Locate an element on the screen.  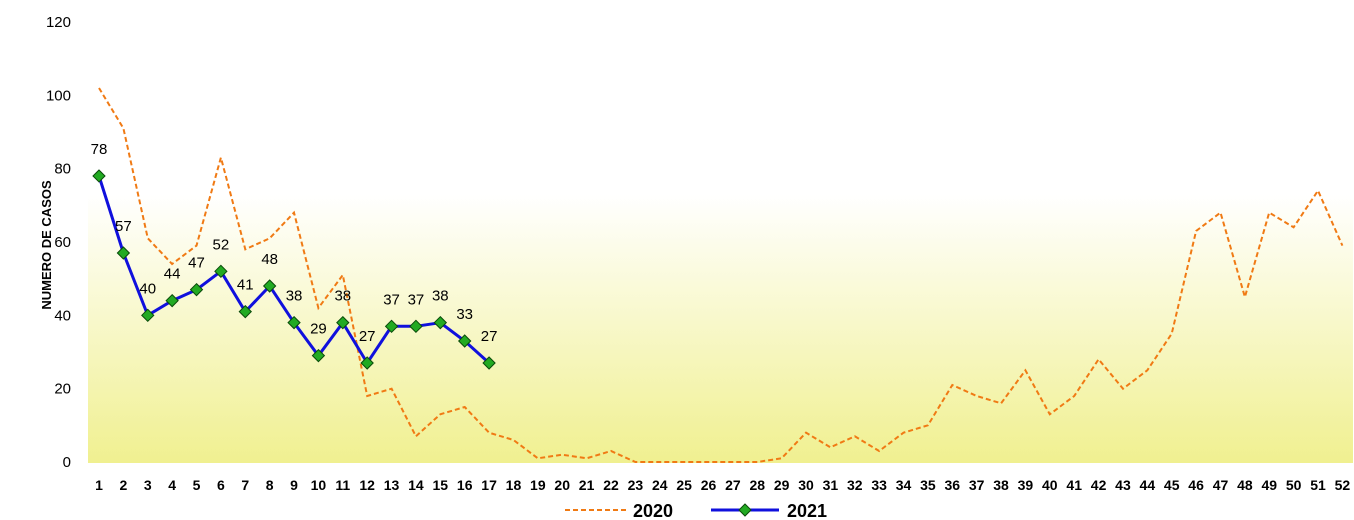
x-tick-label: 21 is located at coordinates (587, 485).